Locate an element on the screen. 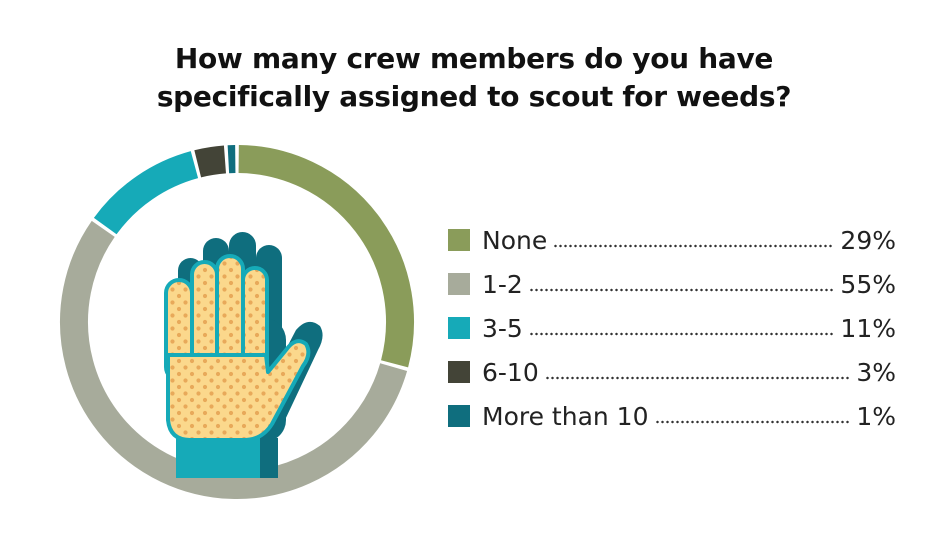 Image resolution: width=948 pixels, height=533 pixels. legend-value: 55% is located at coordinates (868, 284).